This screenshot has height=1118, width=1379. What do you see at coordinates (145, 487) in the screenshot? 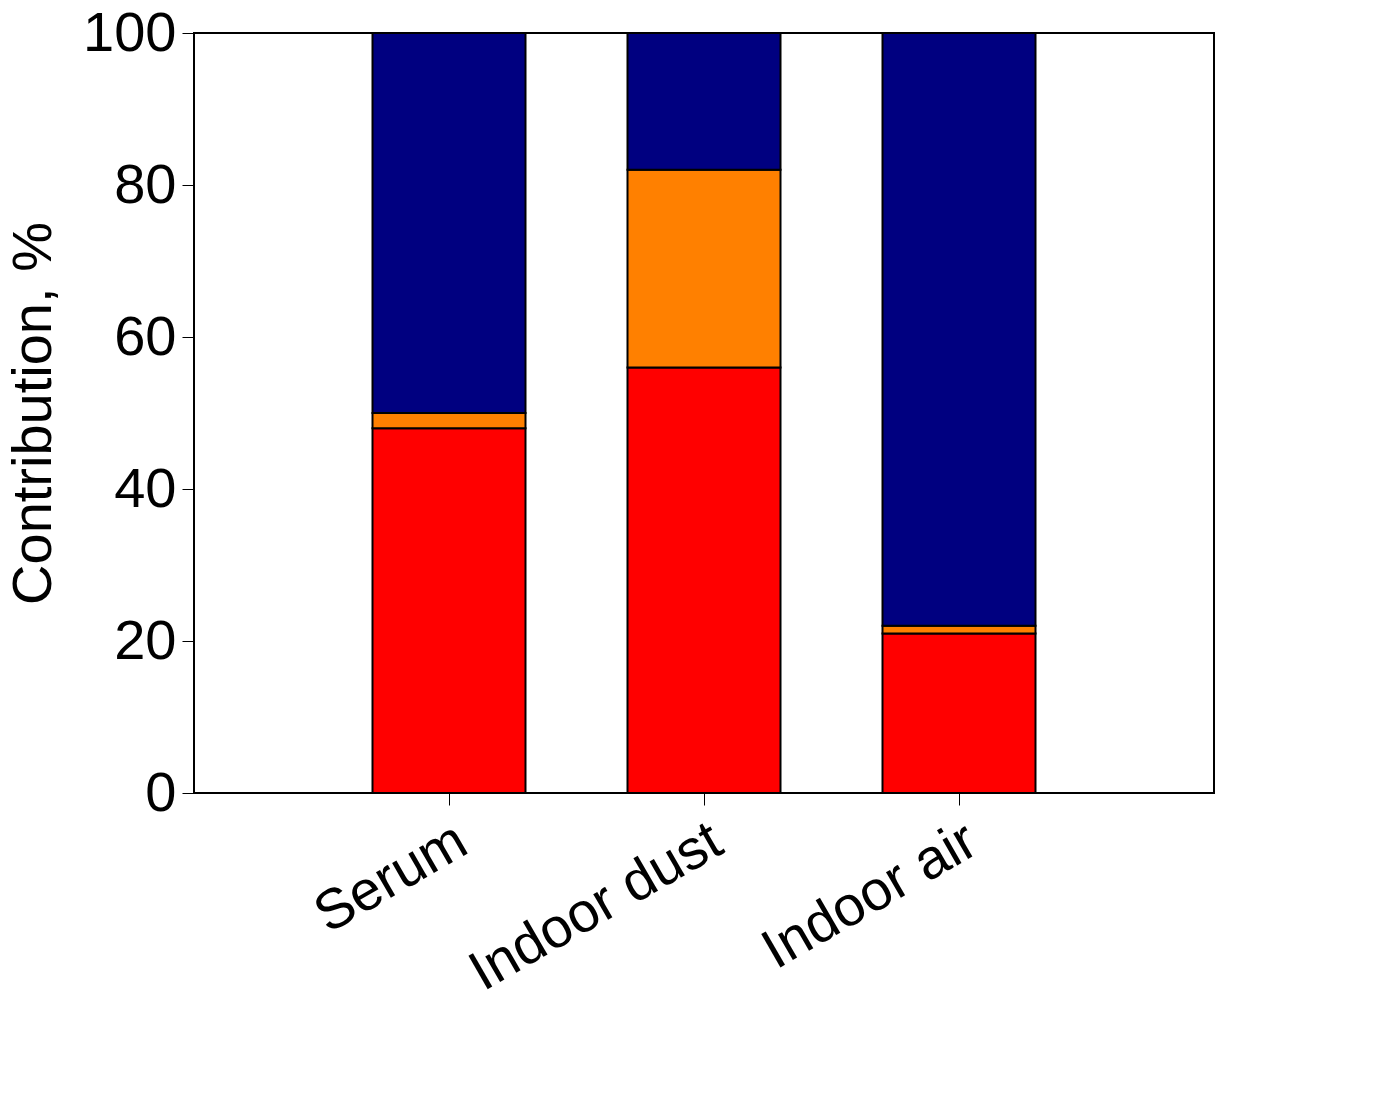
I see `y-tick-label: 40` at bounding box center [145, 487].